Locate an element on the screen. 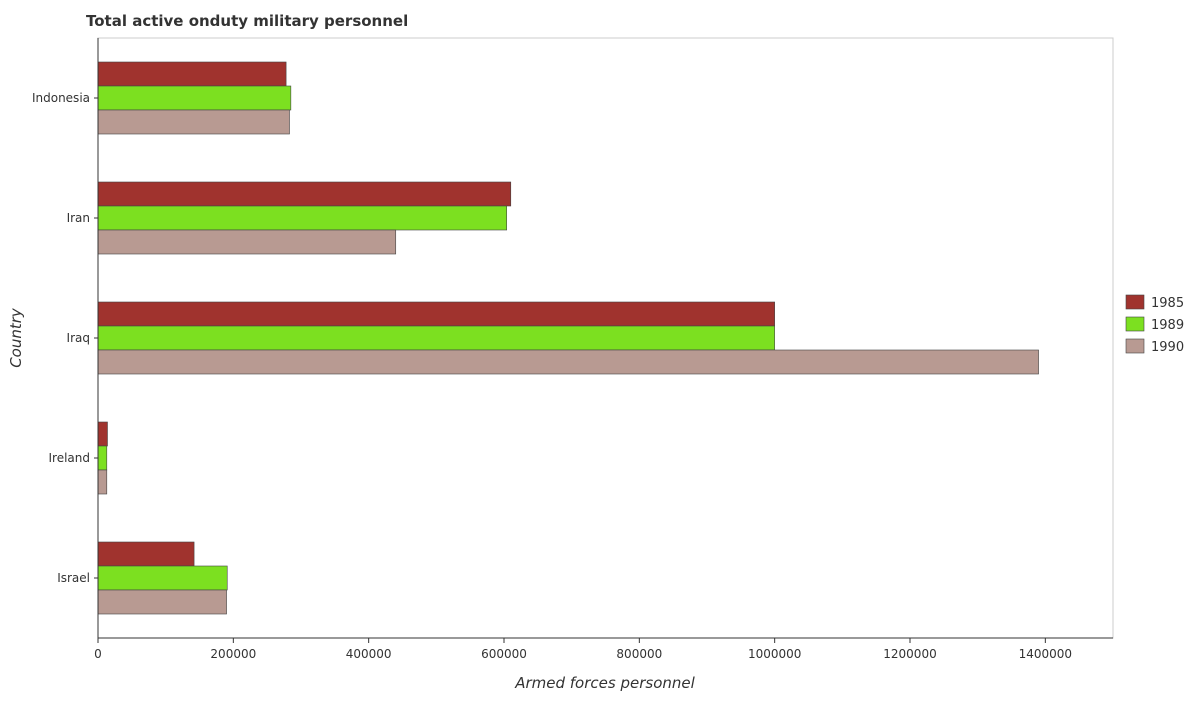 The image size is (1197, 704). bar-indonesia-1989 is located at coordinates (194, 98).